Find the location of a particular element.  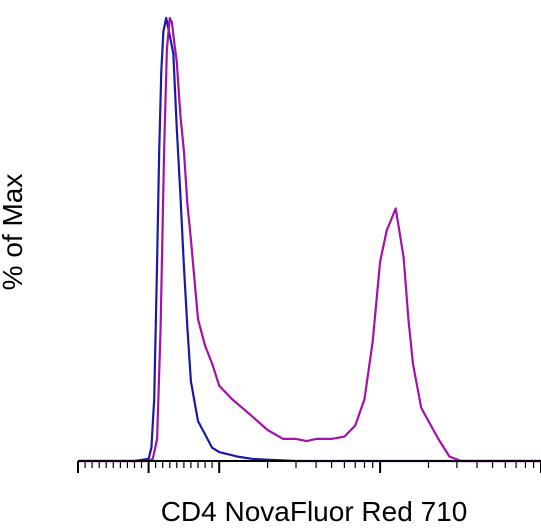

x-axis-label: CD4 NovaFluor Red 710 is located at coordinates (314, 511).